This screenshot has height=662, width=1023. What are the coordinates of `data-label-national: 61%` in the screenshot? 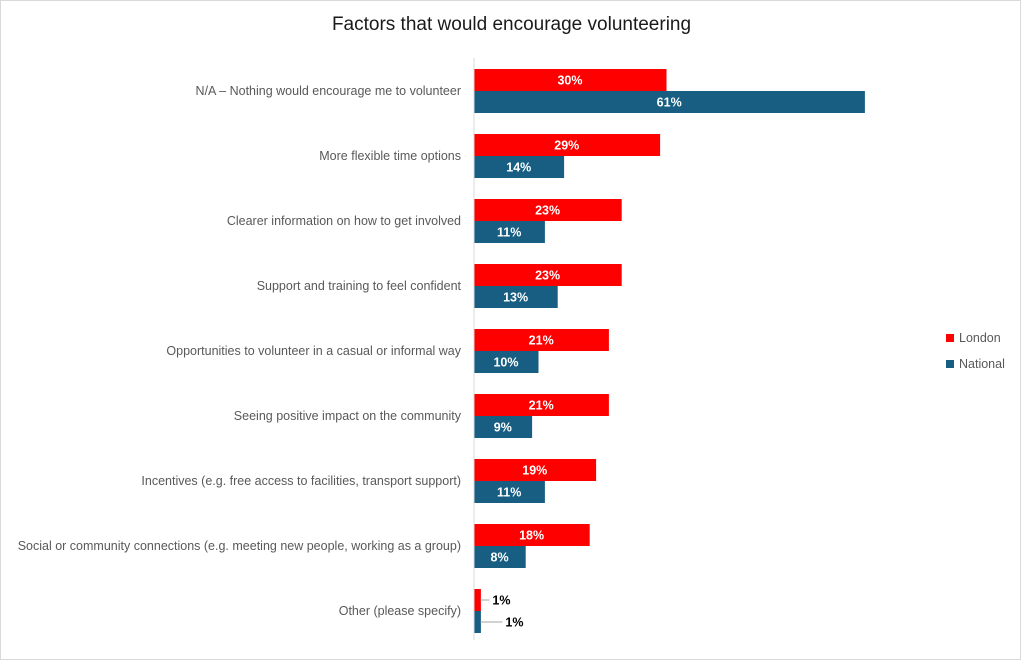 It's located at (669, 103).